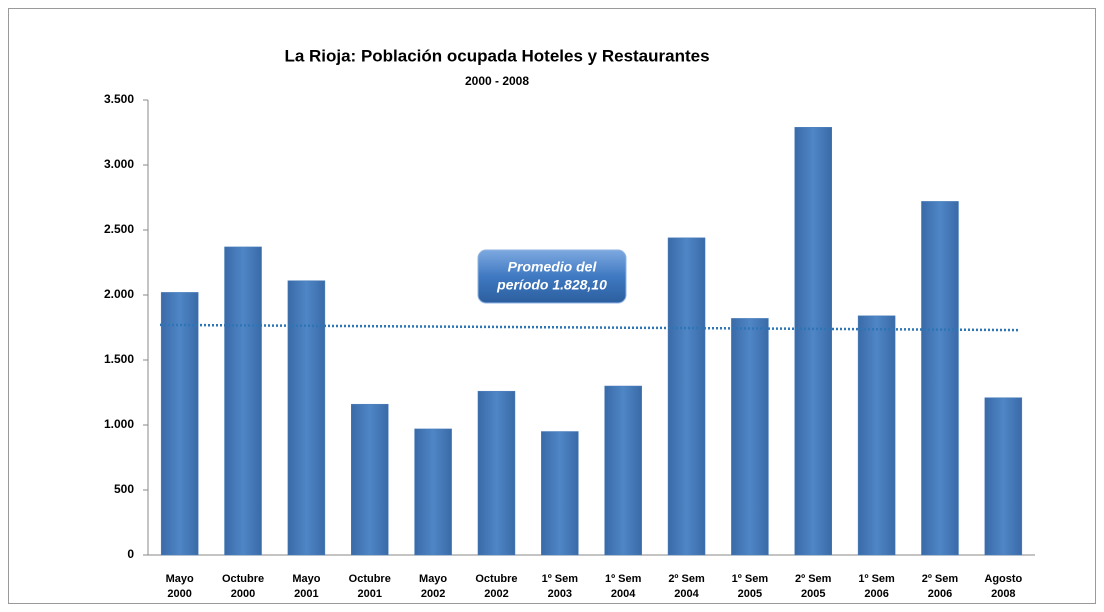 Image resolution: width=1104 pixels, height=612 pixels. Describe the element at coordinates (119, 99) in the screenshot. I see `y-tick-label: 3.500` at that location.